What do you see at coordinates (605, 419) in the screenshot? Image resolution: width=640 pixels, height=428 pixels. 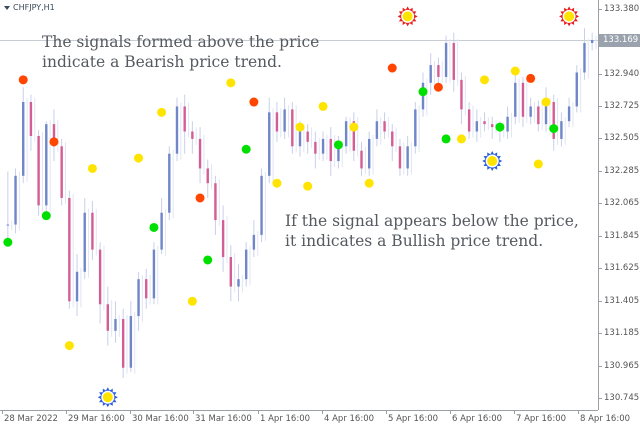 I see `time-tick-label: 8 Apr 16:00` at bounding box center [605, 419].